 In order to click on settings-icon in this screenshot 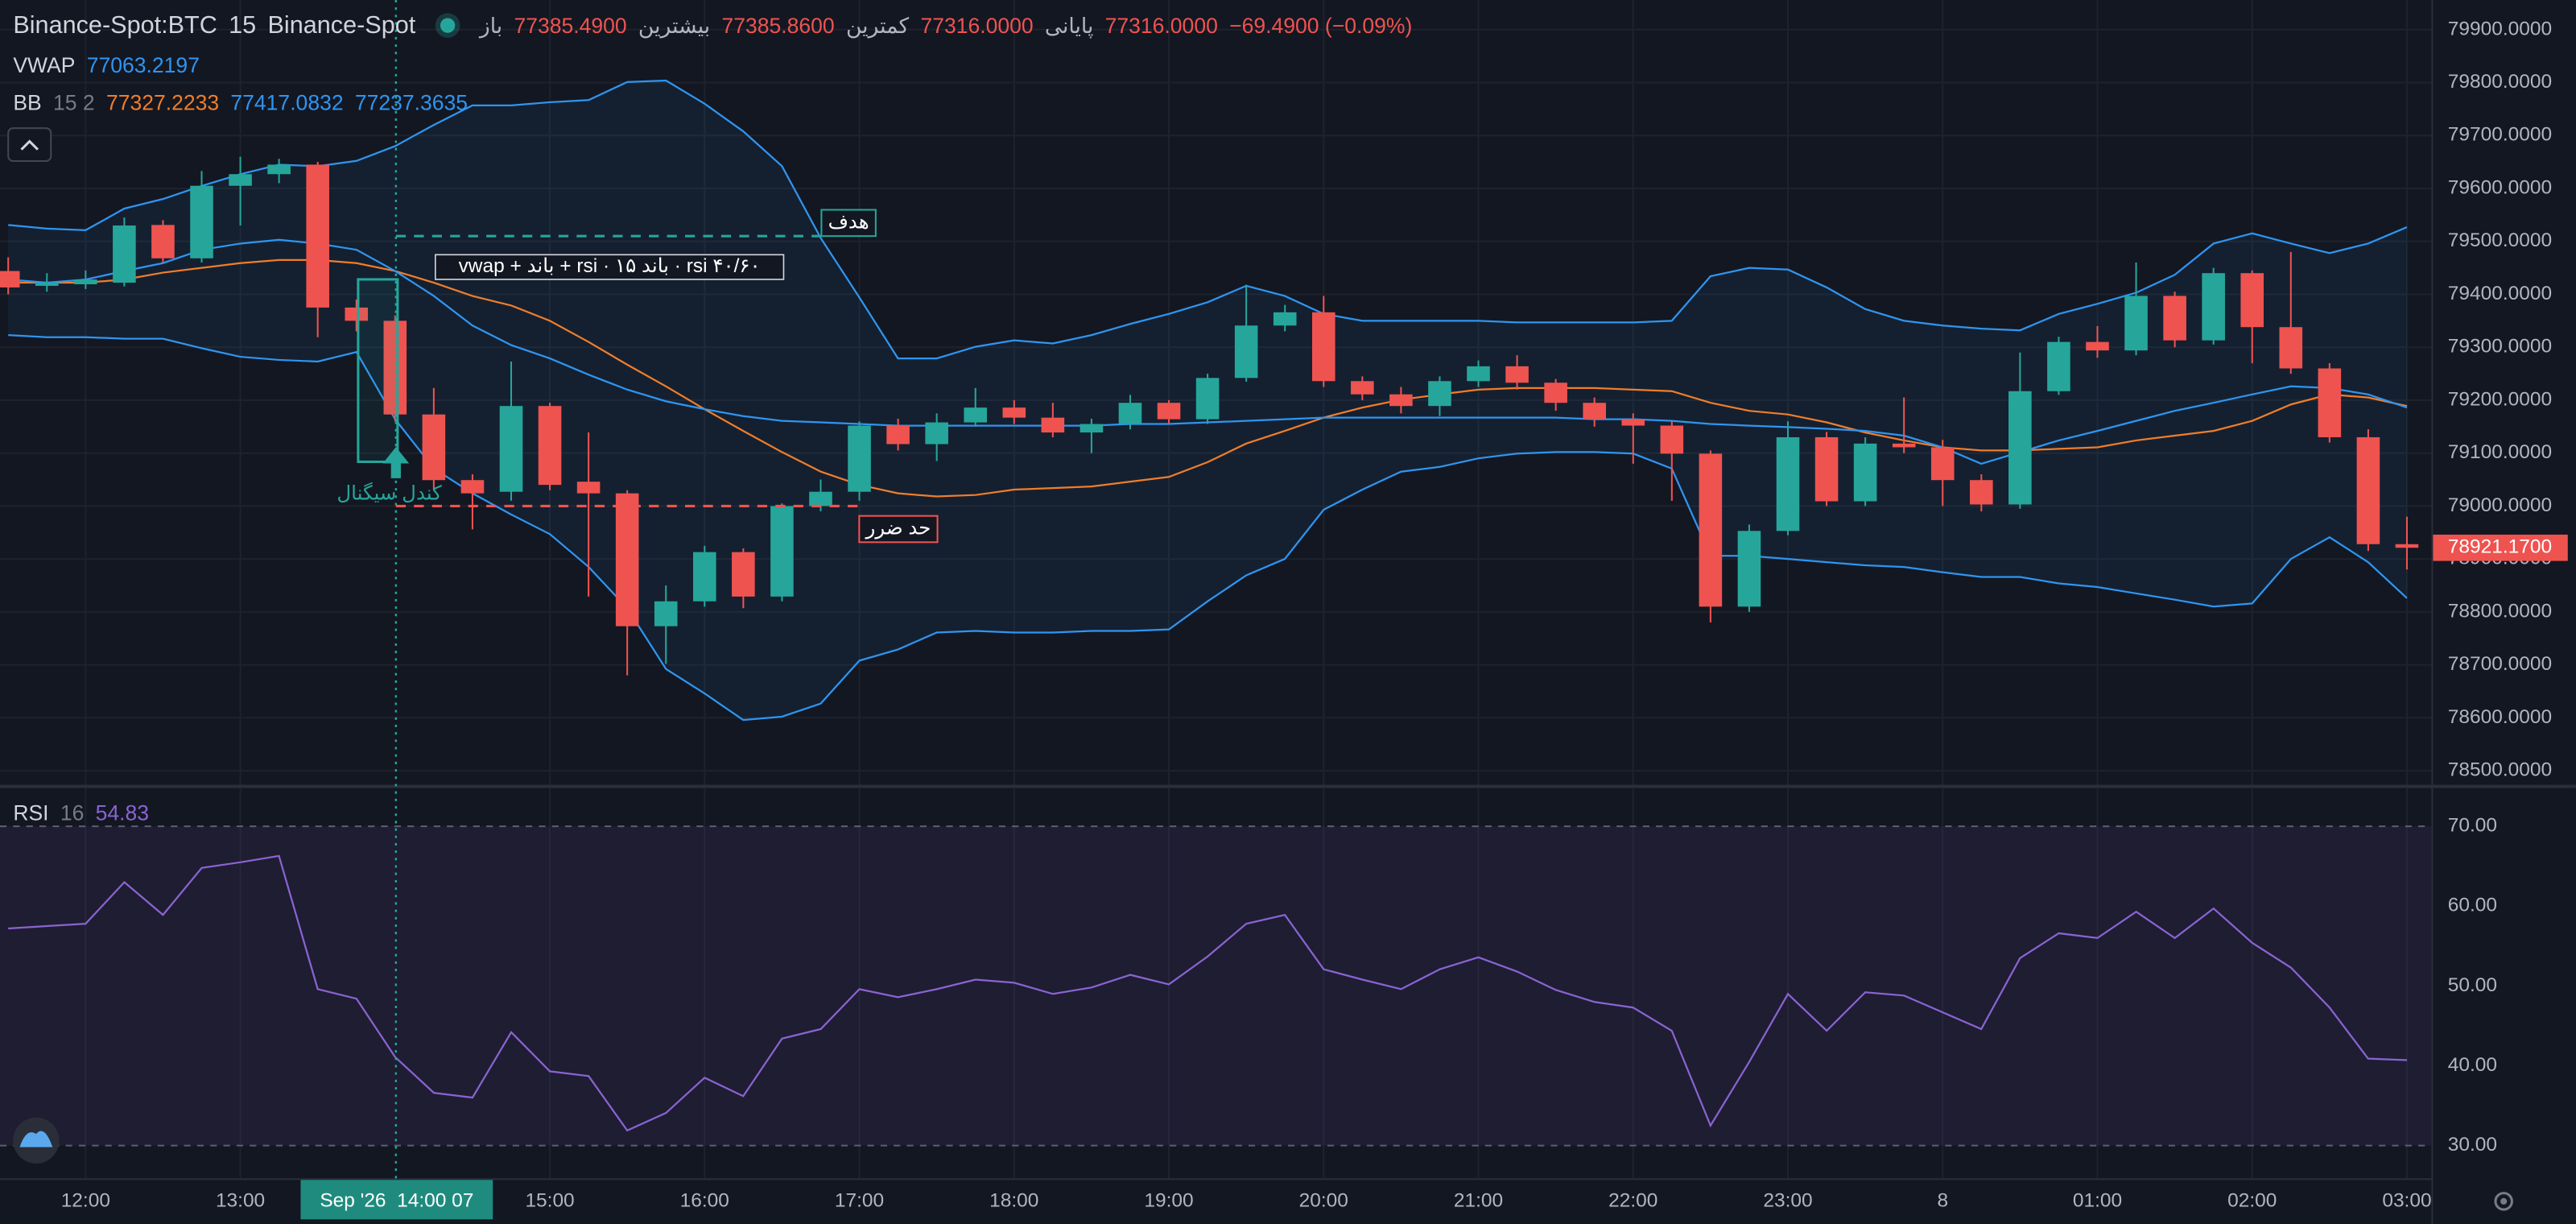, I will do `click(2503, 1201)`.